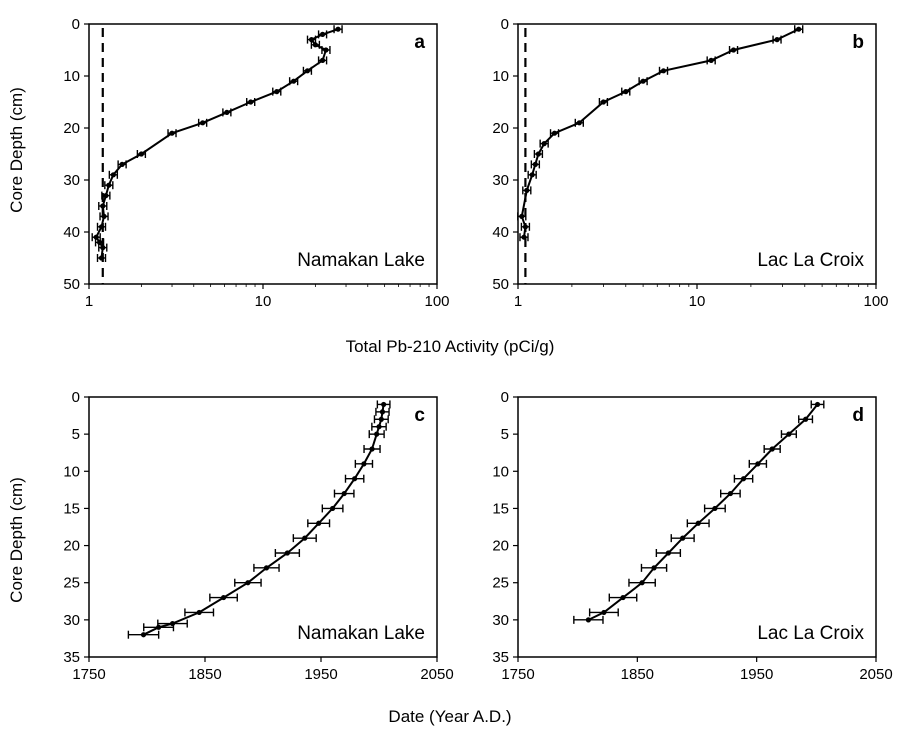  What do you see at coordinates (858, 42) in the screenshot?
I see `panel-letter: b` at bounding box center [858, 42].